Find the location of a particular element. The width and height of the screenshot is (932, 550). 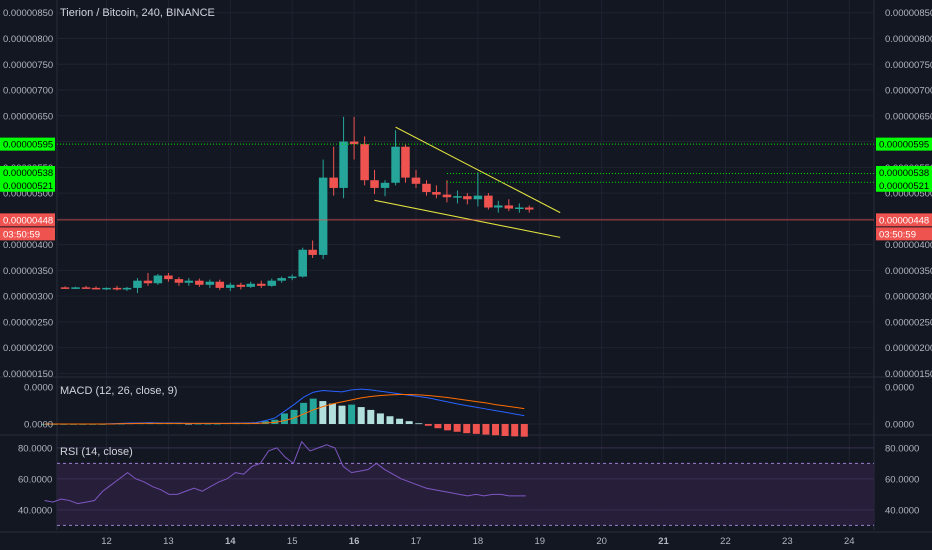

price-tick-label-left: 0.00000300 is located at coordinates (28, 297).